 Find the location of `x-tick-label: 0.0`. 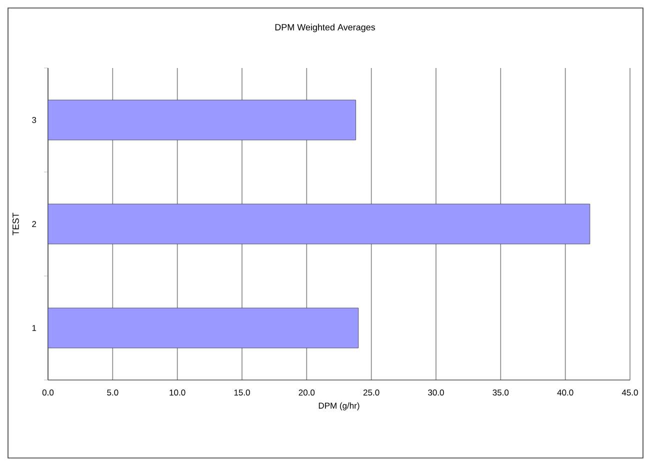

x-tick-label: 0.0 is located at coordinates (48, 393).